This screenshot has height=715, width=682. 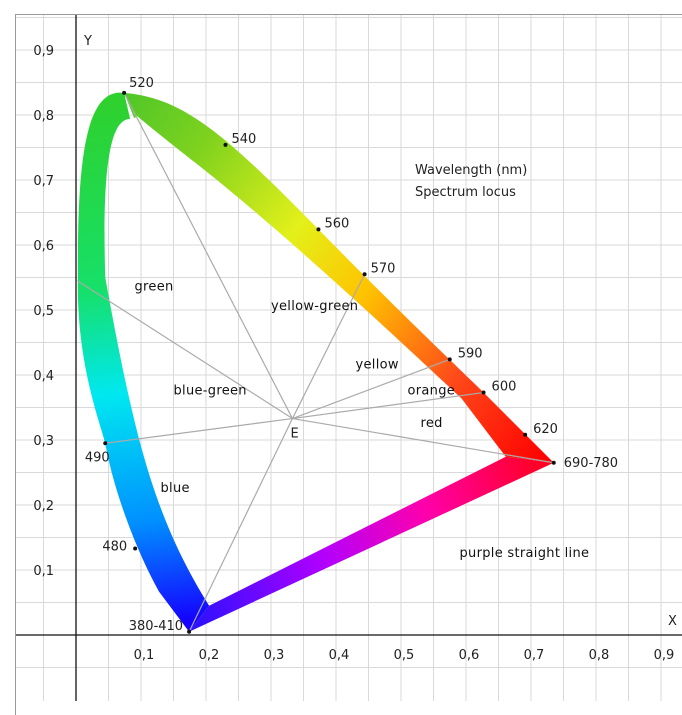 I want to click on spectrum-locus-left, so click(x=143, y=362).